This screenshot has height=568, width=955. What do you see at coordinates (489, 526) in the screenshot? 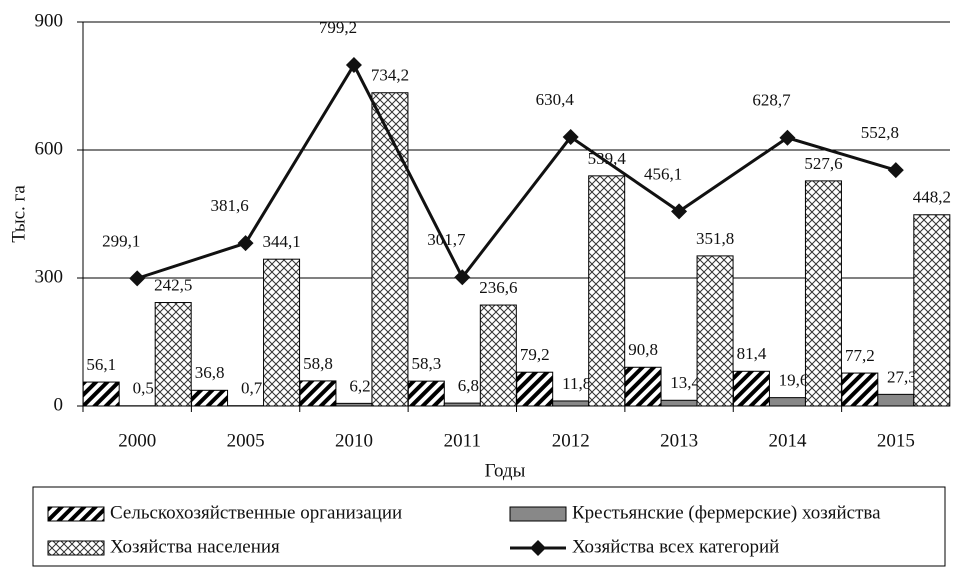
I see `legend-box` at bounding box center [489, 526].